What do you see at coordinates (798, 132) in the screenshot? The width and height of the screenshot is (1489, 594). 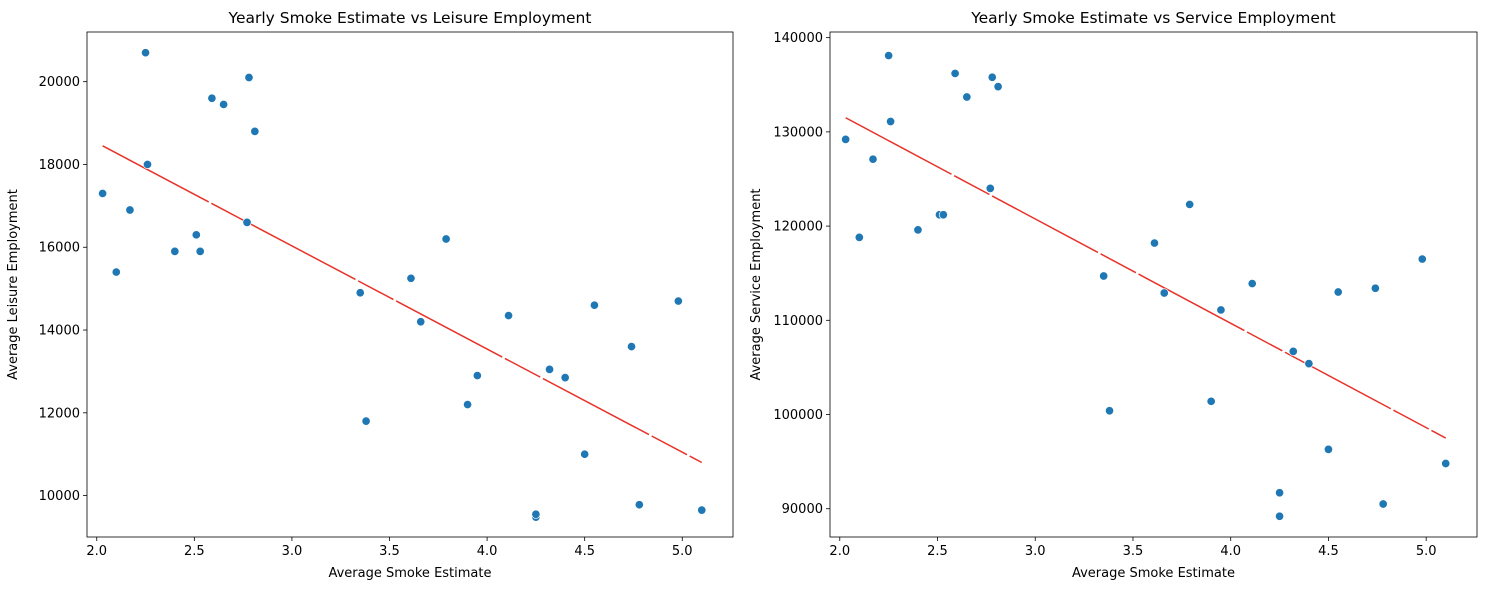 I see `y-tick-label: 130000` at bounding box center [798, 132].